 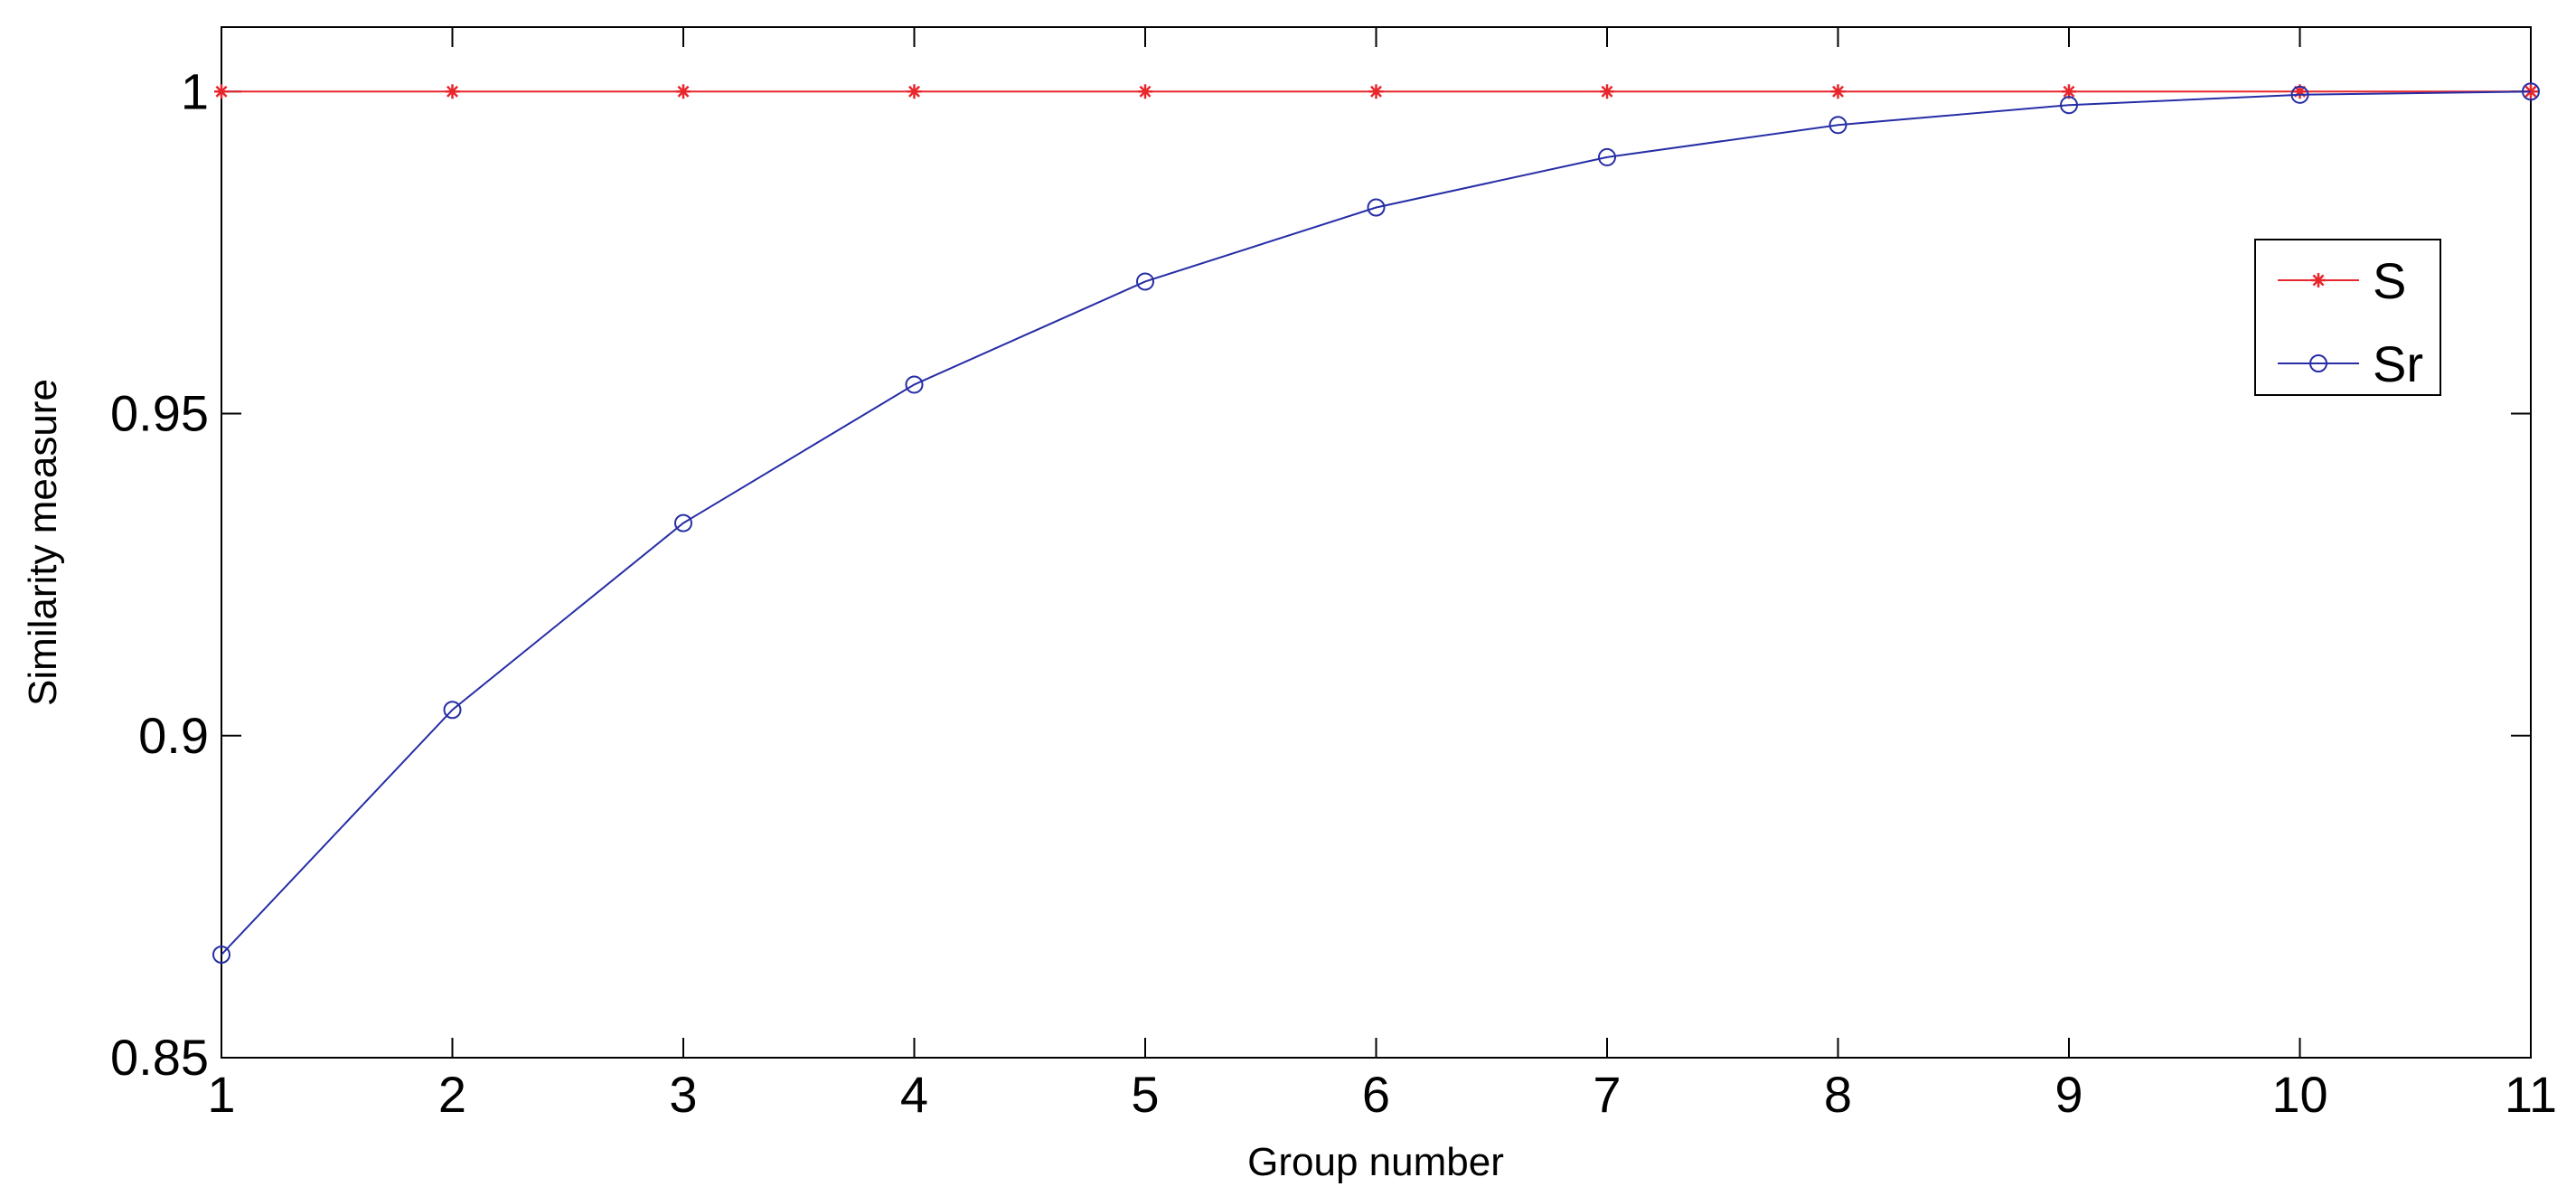 I want to click on x-tick-label: 6, so click(x=1376, y=1095).